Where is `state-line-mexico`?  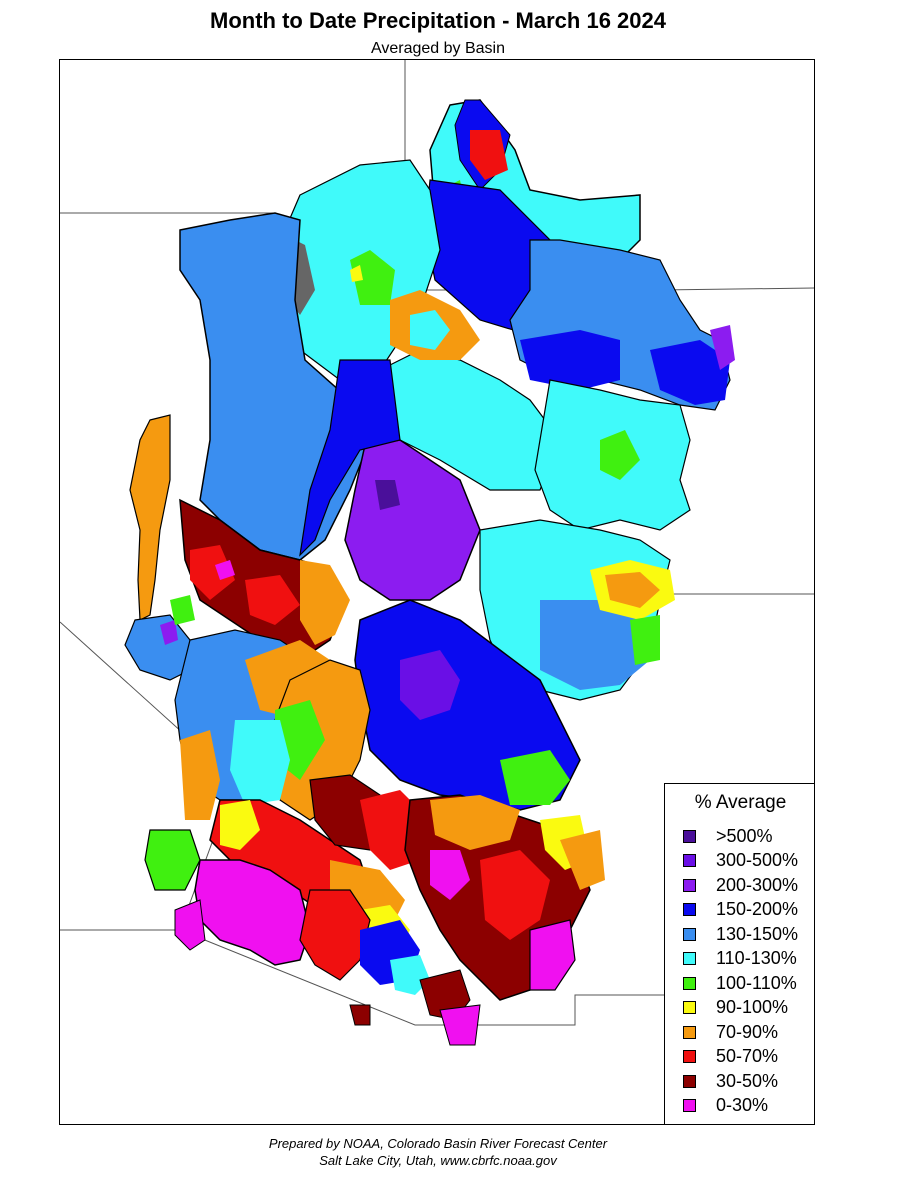 state-line-mexico is located at coordinates (496, 977).